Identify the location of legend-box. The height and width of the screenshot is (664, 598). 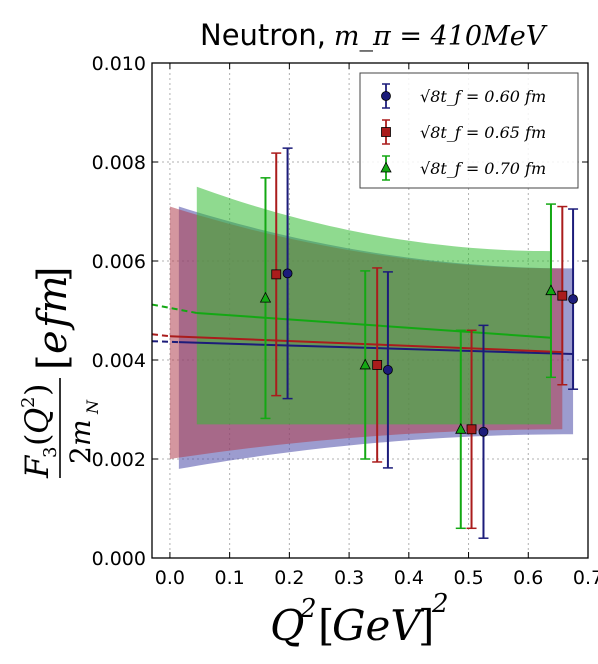
(469, 130).